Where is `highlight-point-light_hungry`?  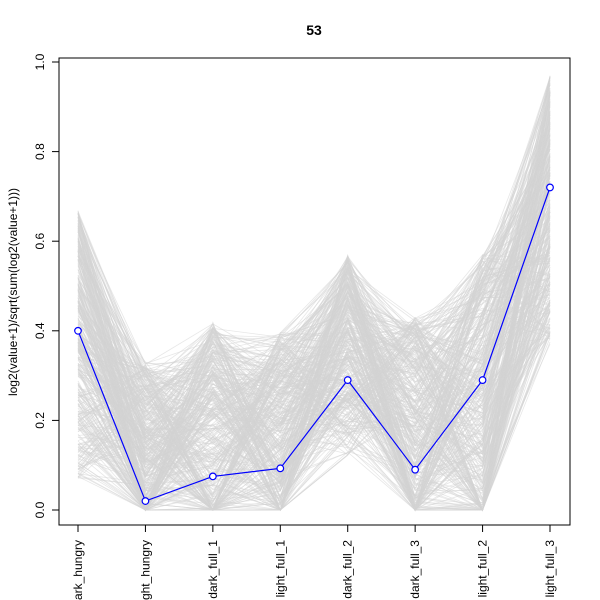
highlight-point-light_hungry is located at coordinates (145, 501).